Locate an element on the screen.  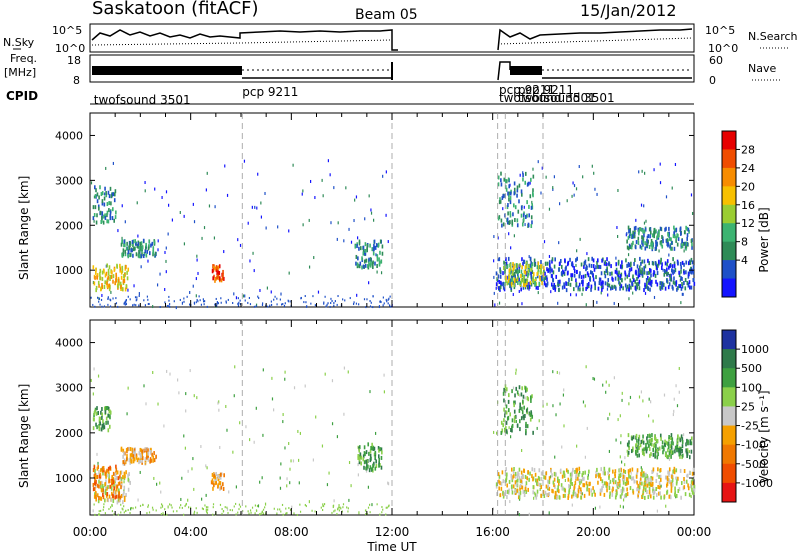
colorbar-tick-label: -100 is located at coordinates (753, 445).